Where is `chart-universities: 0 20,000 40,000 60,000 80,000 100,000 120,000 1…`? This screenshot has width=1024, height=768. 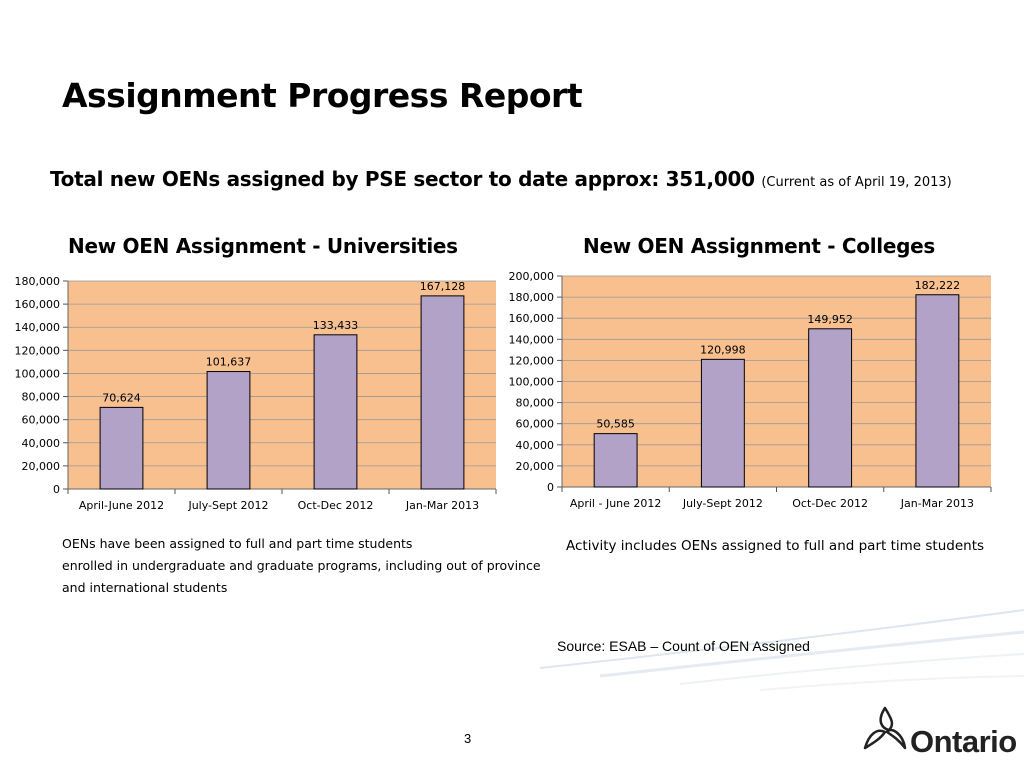 chart-universities: 0 20,000 40,000 60,000 80,000 100,000 120,000 1… is located at coordinates (256, 393).